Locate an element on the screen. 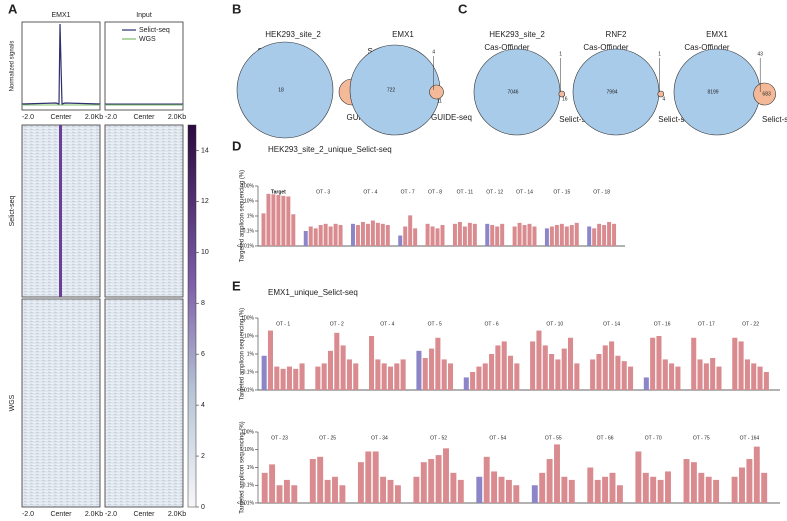 The image size is (787, 521). axis-label: Targeted amplicon sequencing (%) is located at coordinates (243, 354).